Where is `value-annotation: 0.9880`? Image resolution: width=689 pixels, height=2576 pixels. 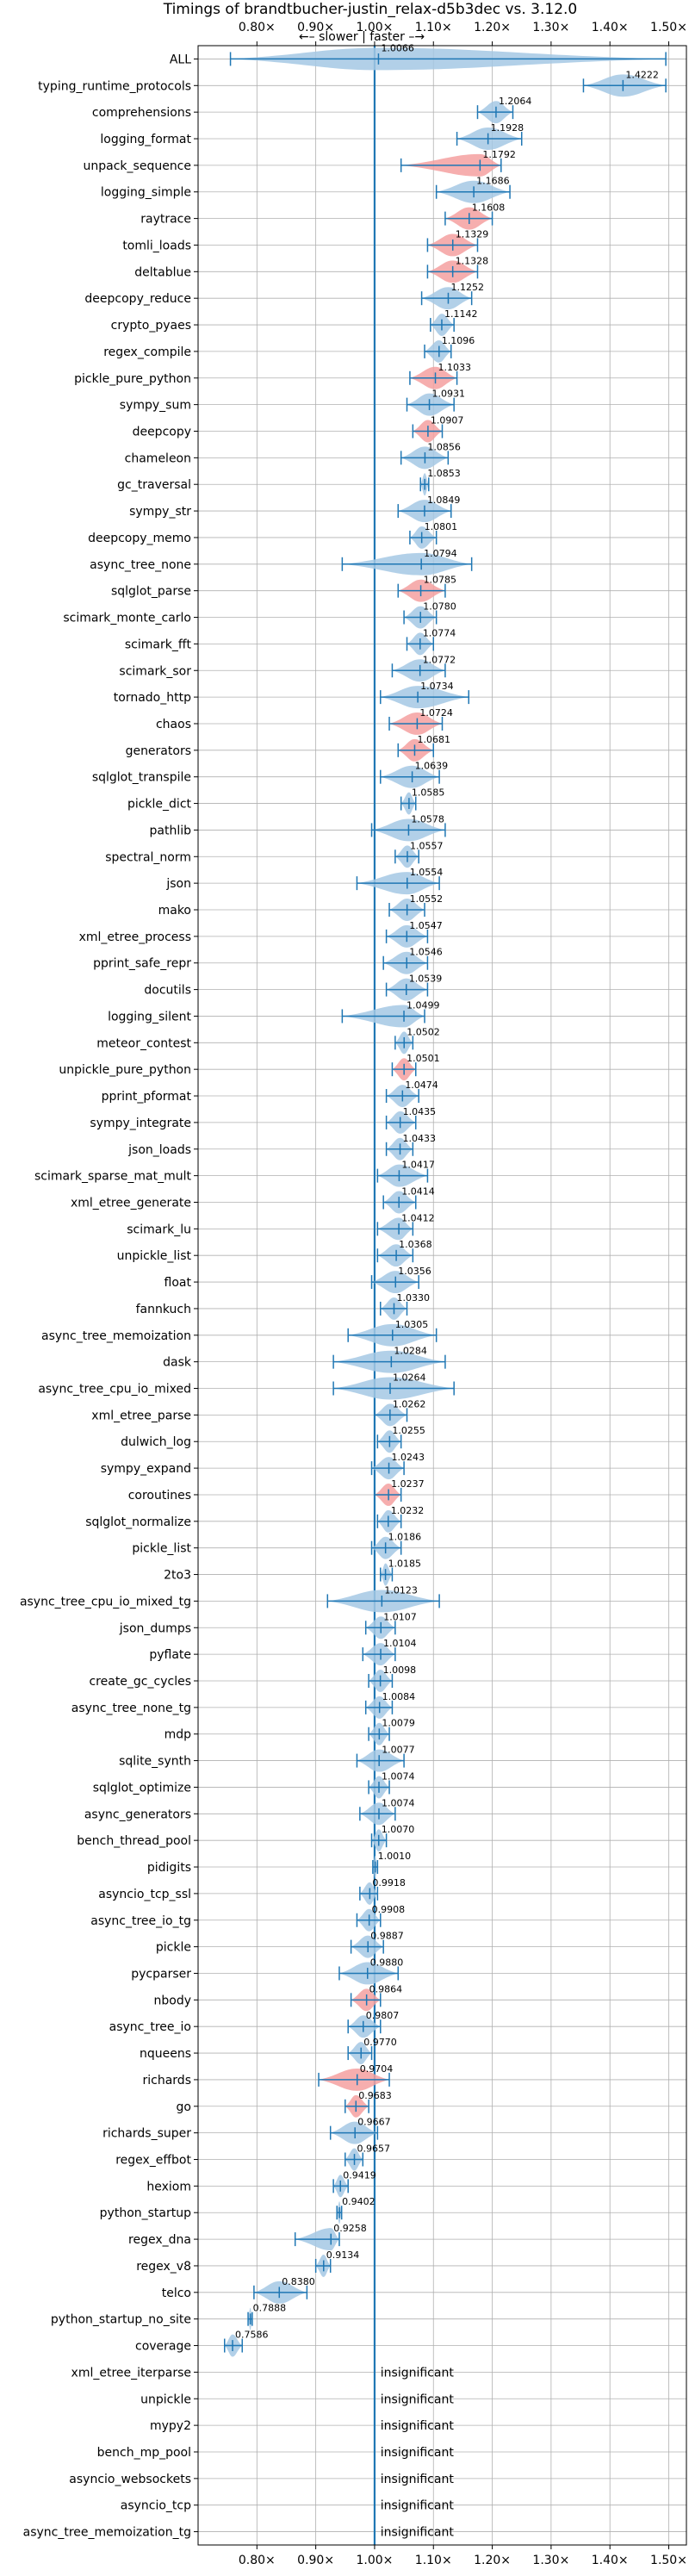
value-annotation: 0.9880 is located at coordinates (387, 1963).